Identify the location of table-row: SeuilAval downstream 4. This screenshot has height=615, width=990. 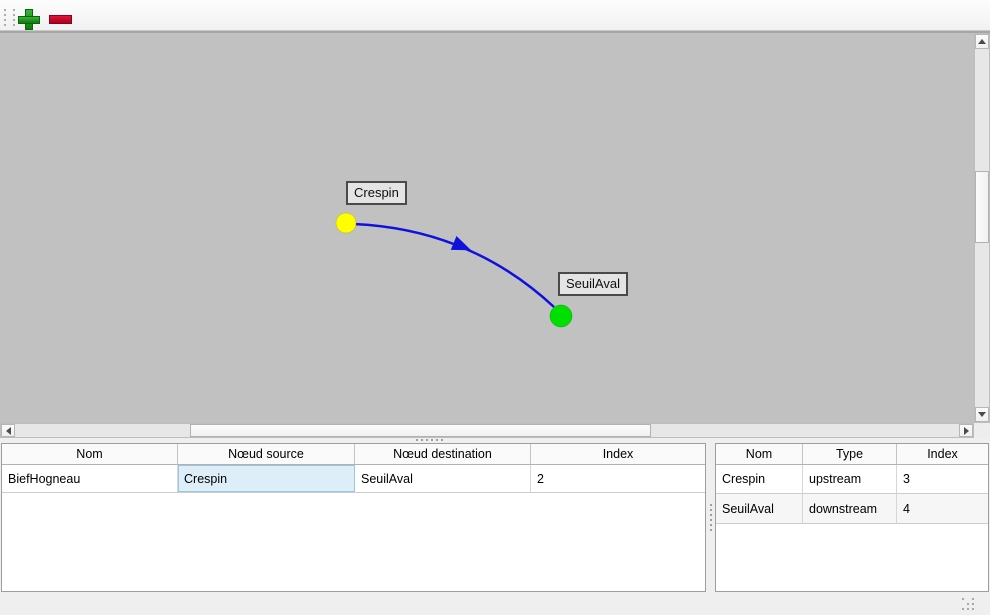
(852, 509).